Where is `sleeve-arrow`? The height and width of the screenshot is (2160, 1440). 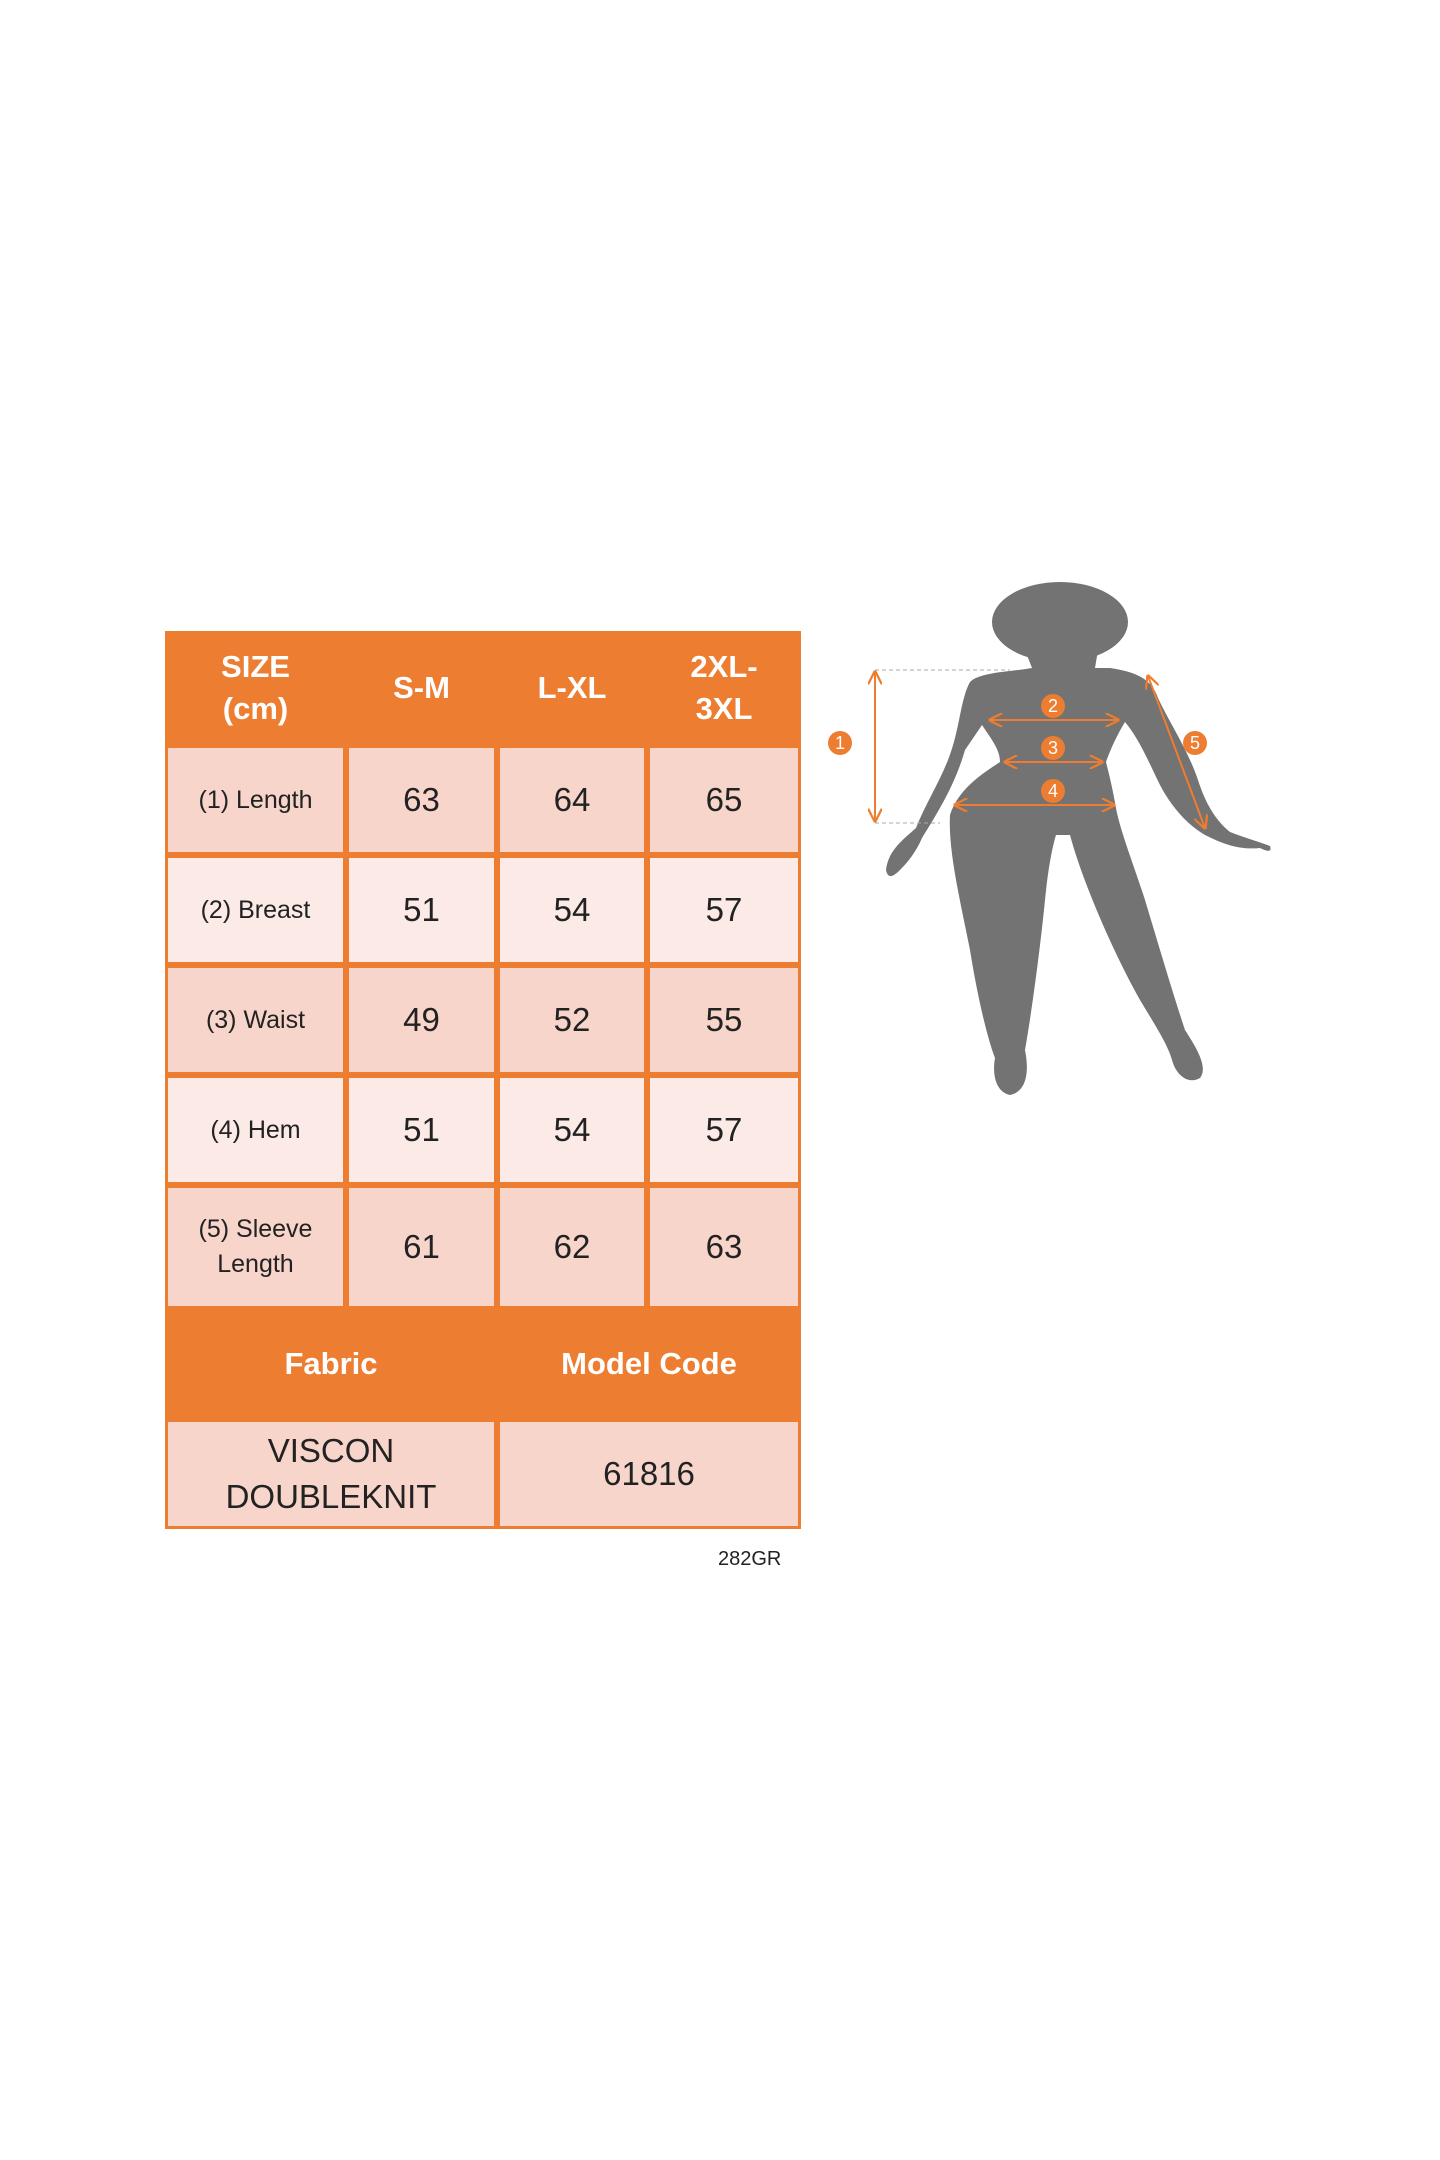 sleeve-arrow is located at coordinates (1176, 752).